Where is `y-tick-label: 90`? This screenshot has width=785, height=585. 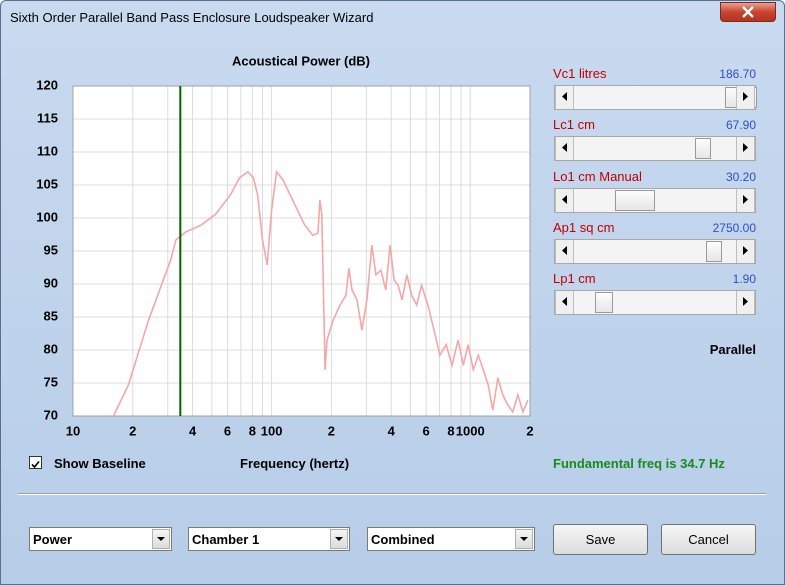 y-tick-label: 90 is located at coordinates (51, 282).